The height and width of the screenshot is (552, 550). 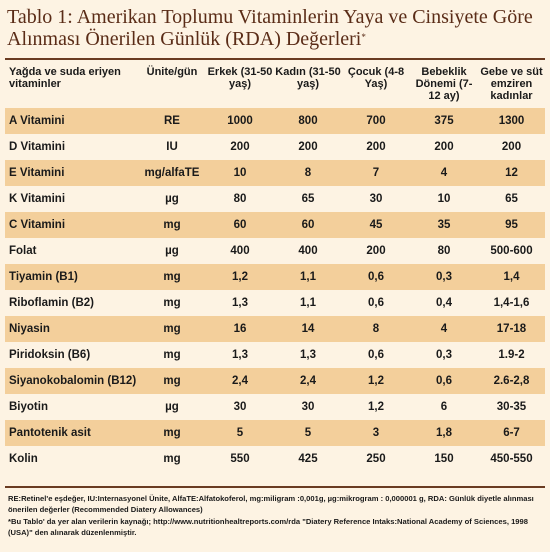 What do you see at coordinates (308, 303) in the screenshot?
I see `value-cell: 1,1` at bounding box center [308, 303].